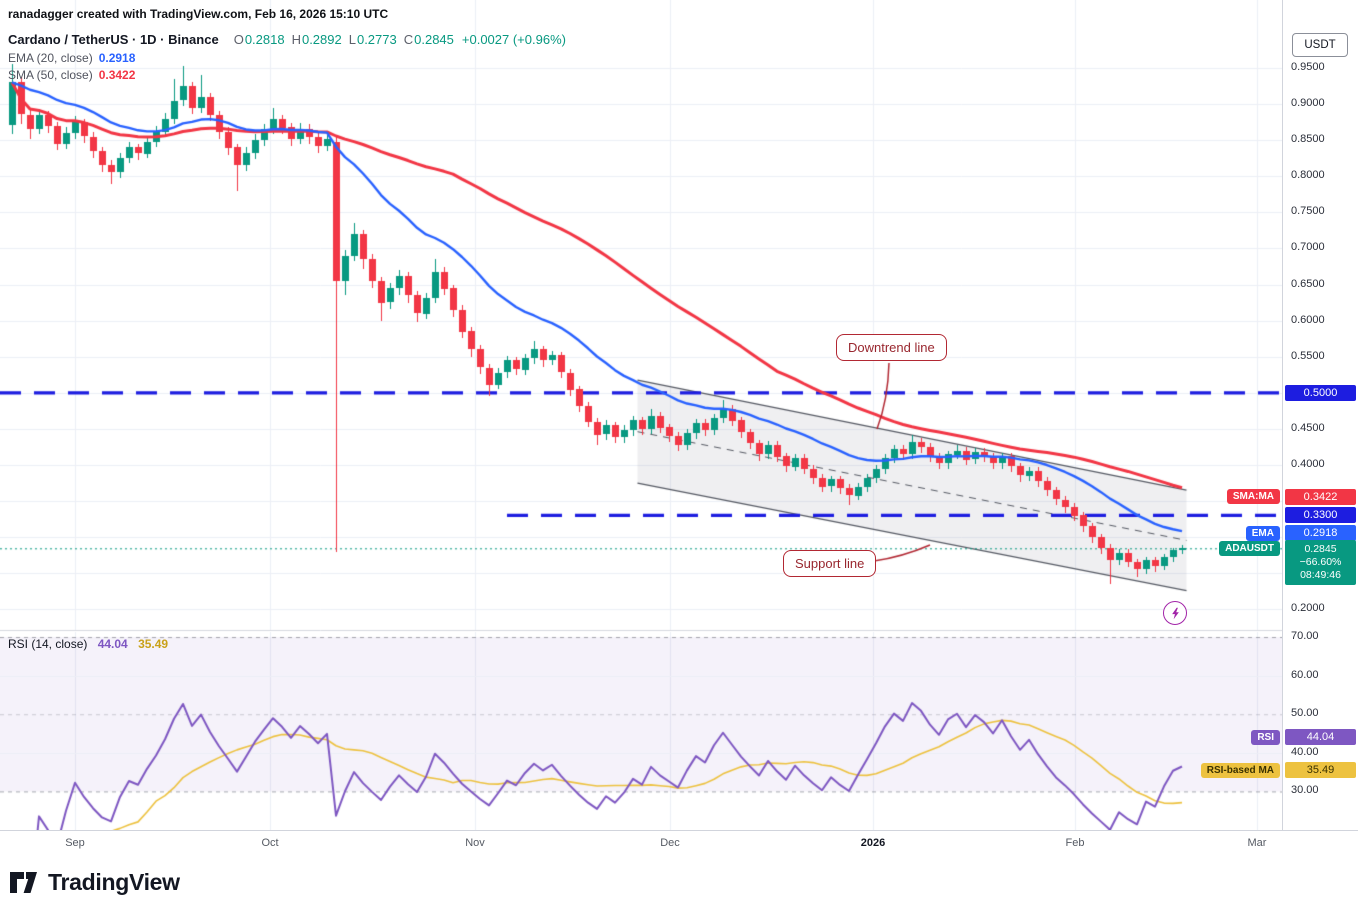  What do you see at coordinates (670, 843) in the screenshot?
I see `time-tick-label: Dec` at bounding box center [670, 843].